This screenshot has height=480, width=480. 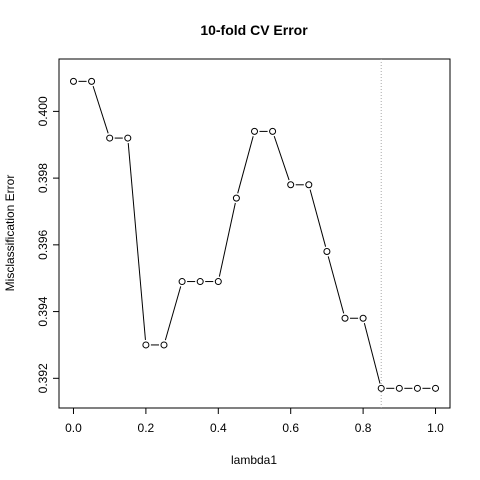 What do you see at coordinates (10, 233) in the screenshot?
I see `y-axis-label: Misclassification Error` at bounding box center [10, 233].